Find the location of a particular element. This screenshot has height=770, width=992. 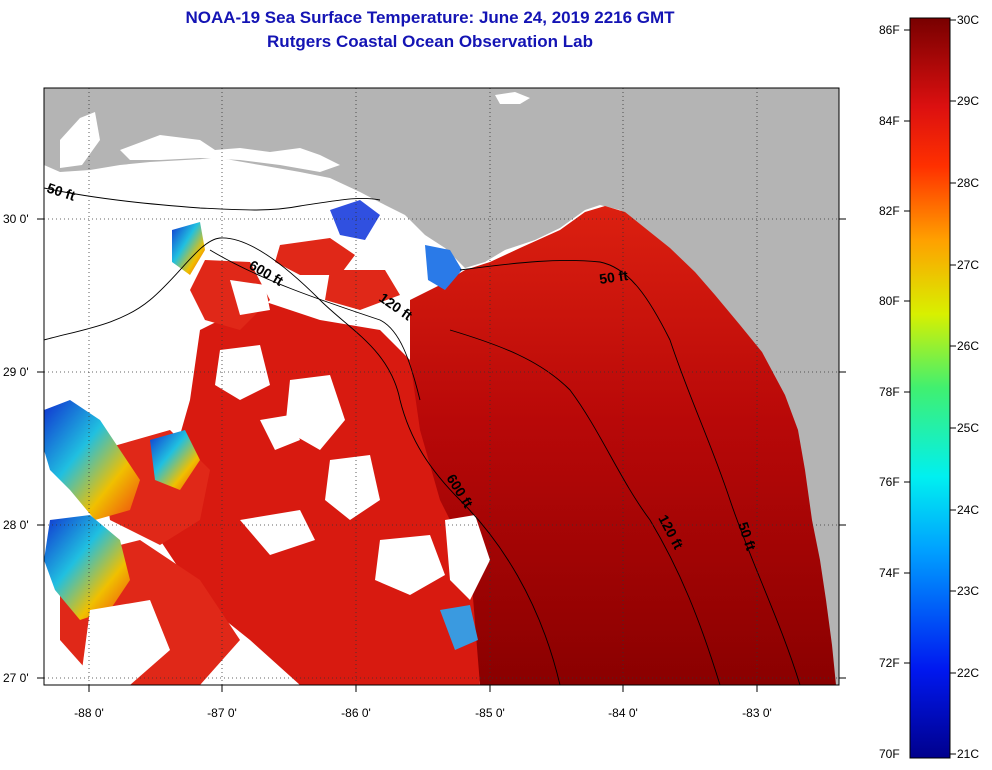

colorbar-f-label: 82F is located at coordinates (889, 211).